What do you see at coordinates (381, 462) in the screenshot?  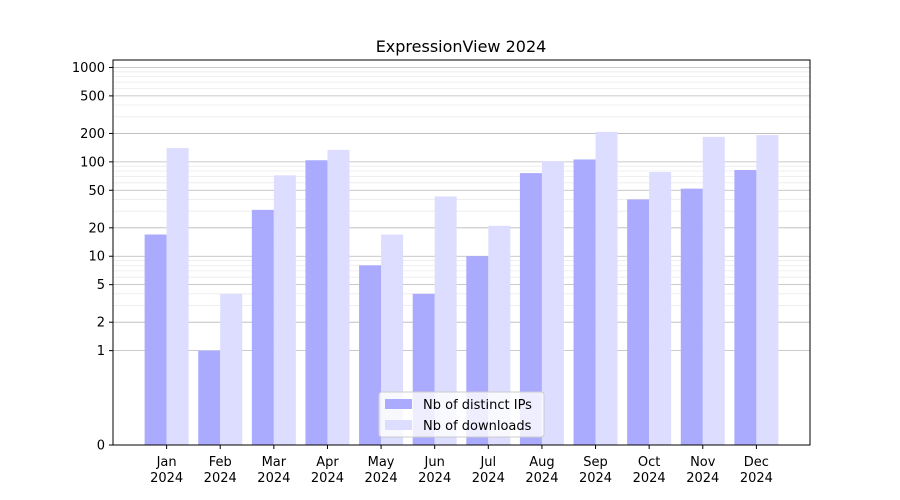 I see `x-tick-label-month: May` at bounding box center [381, 462].